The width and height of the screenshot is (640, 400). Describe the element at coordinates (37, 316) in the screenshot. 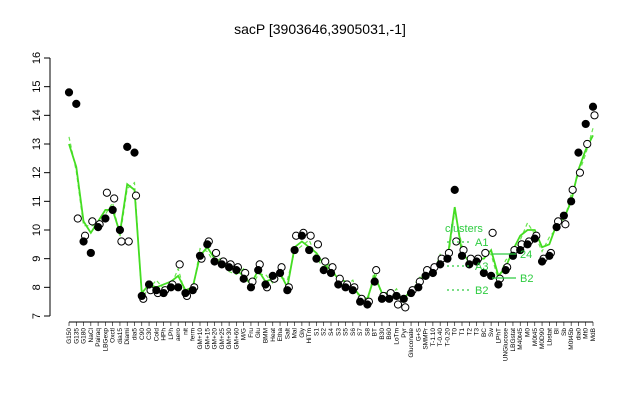

I see `y-tick-label: 7` at that location.